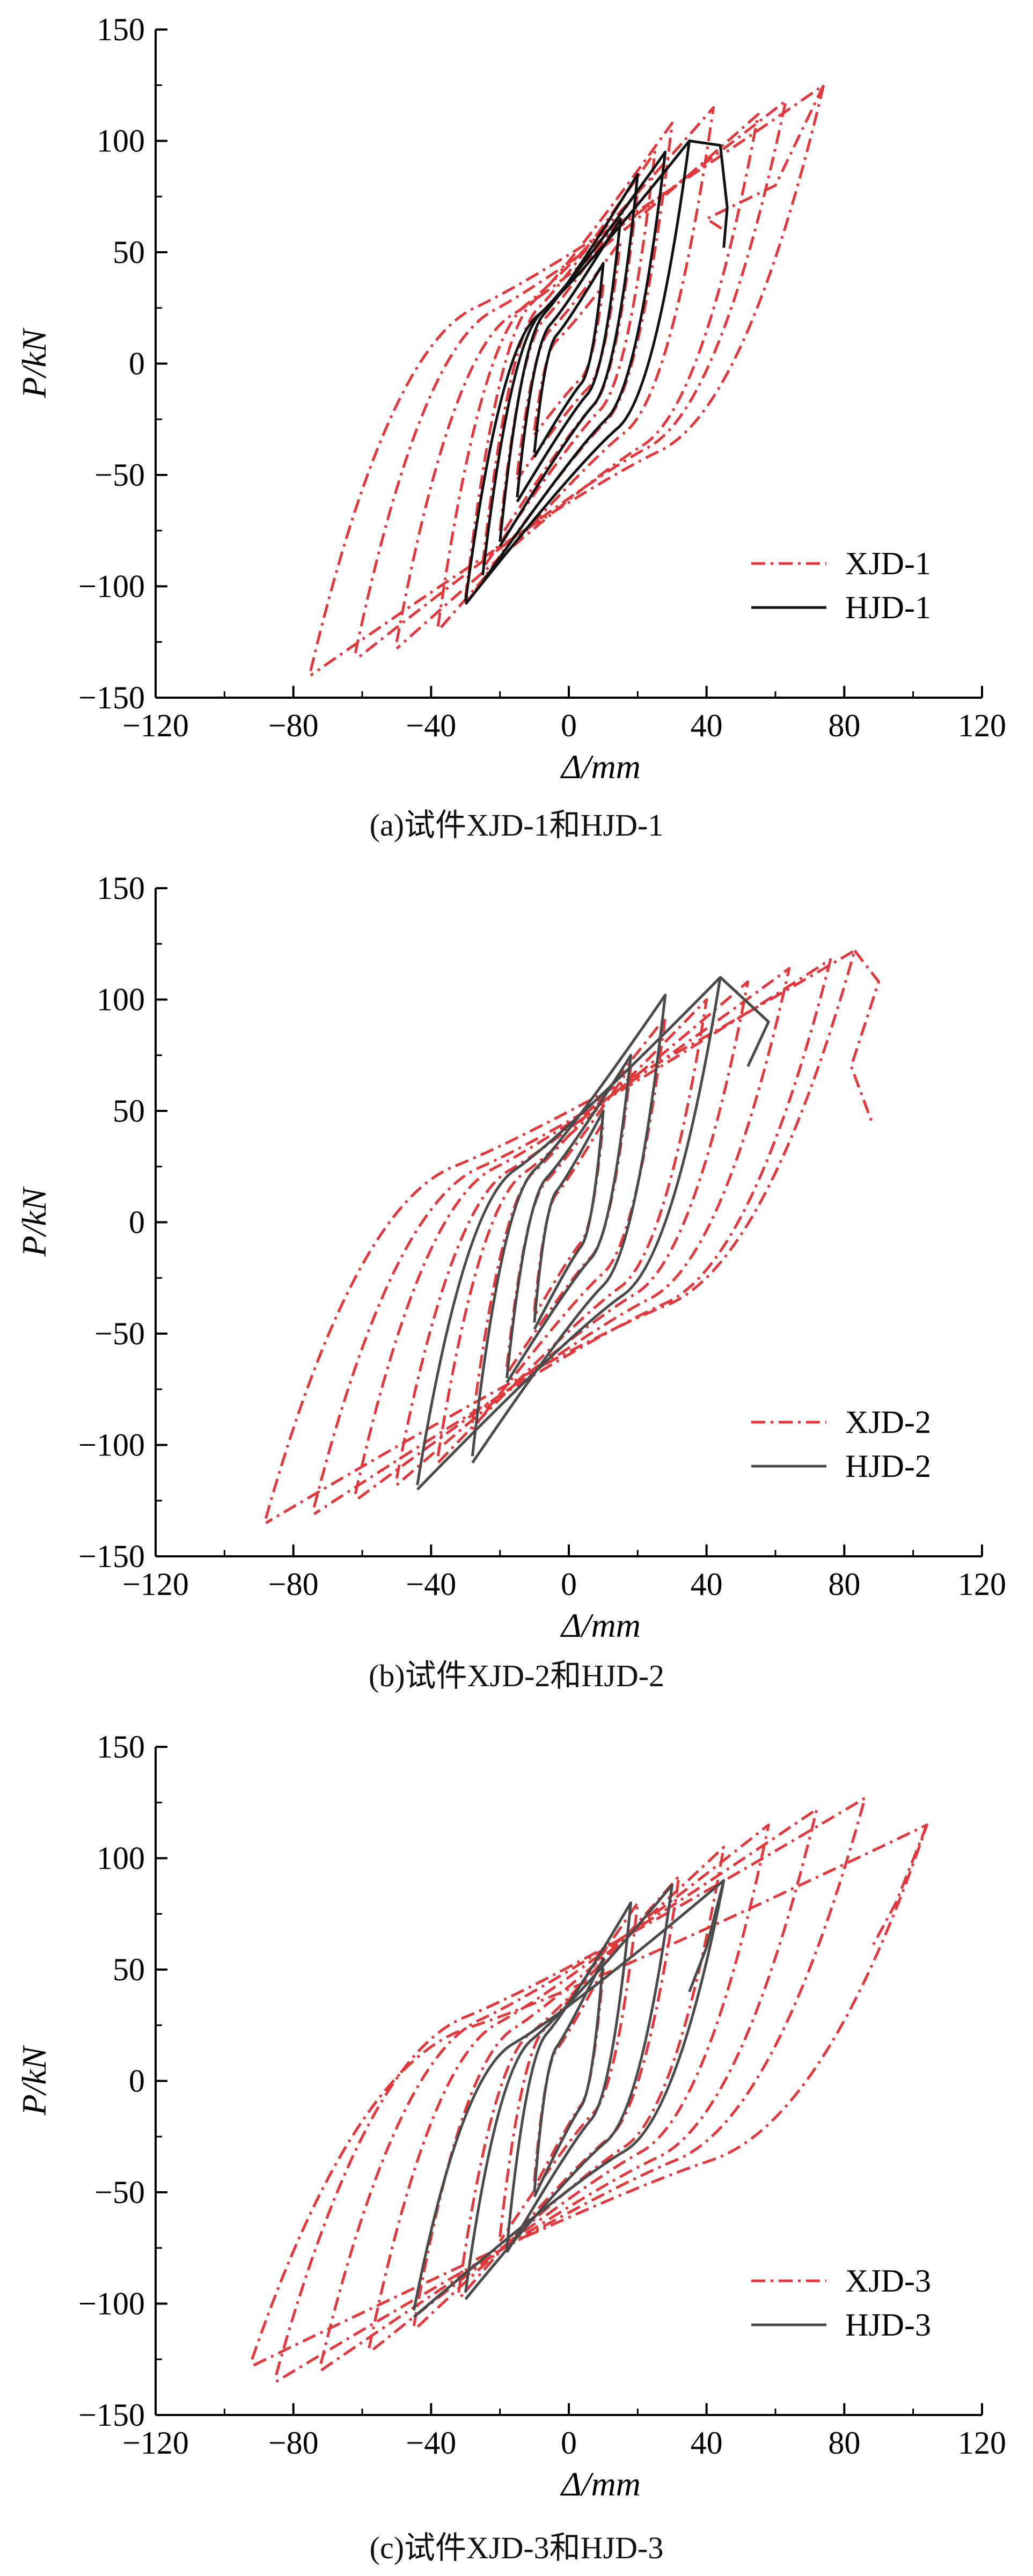 The width and height of the screenshot is (1033, 2576). I want to click on legend-label: HJD-1, so click(888, 607).